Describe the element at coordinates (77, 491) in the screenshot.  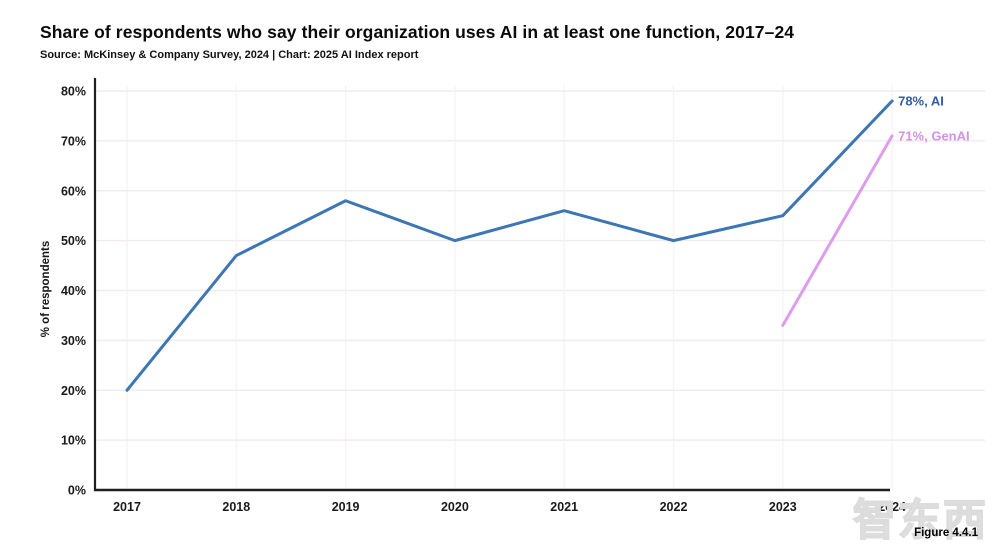
I see `y-tick-label: 0%` at that location.